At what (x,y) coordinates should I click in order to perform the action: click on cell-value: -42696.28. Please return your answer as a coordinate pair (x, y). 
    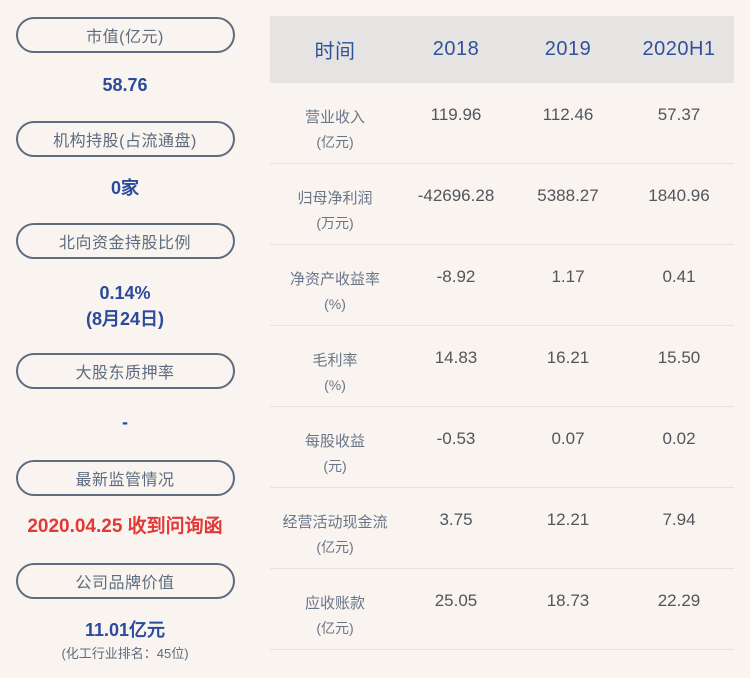
    Looking at the image, I should click on (456, 195).